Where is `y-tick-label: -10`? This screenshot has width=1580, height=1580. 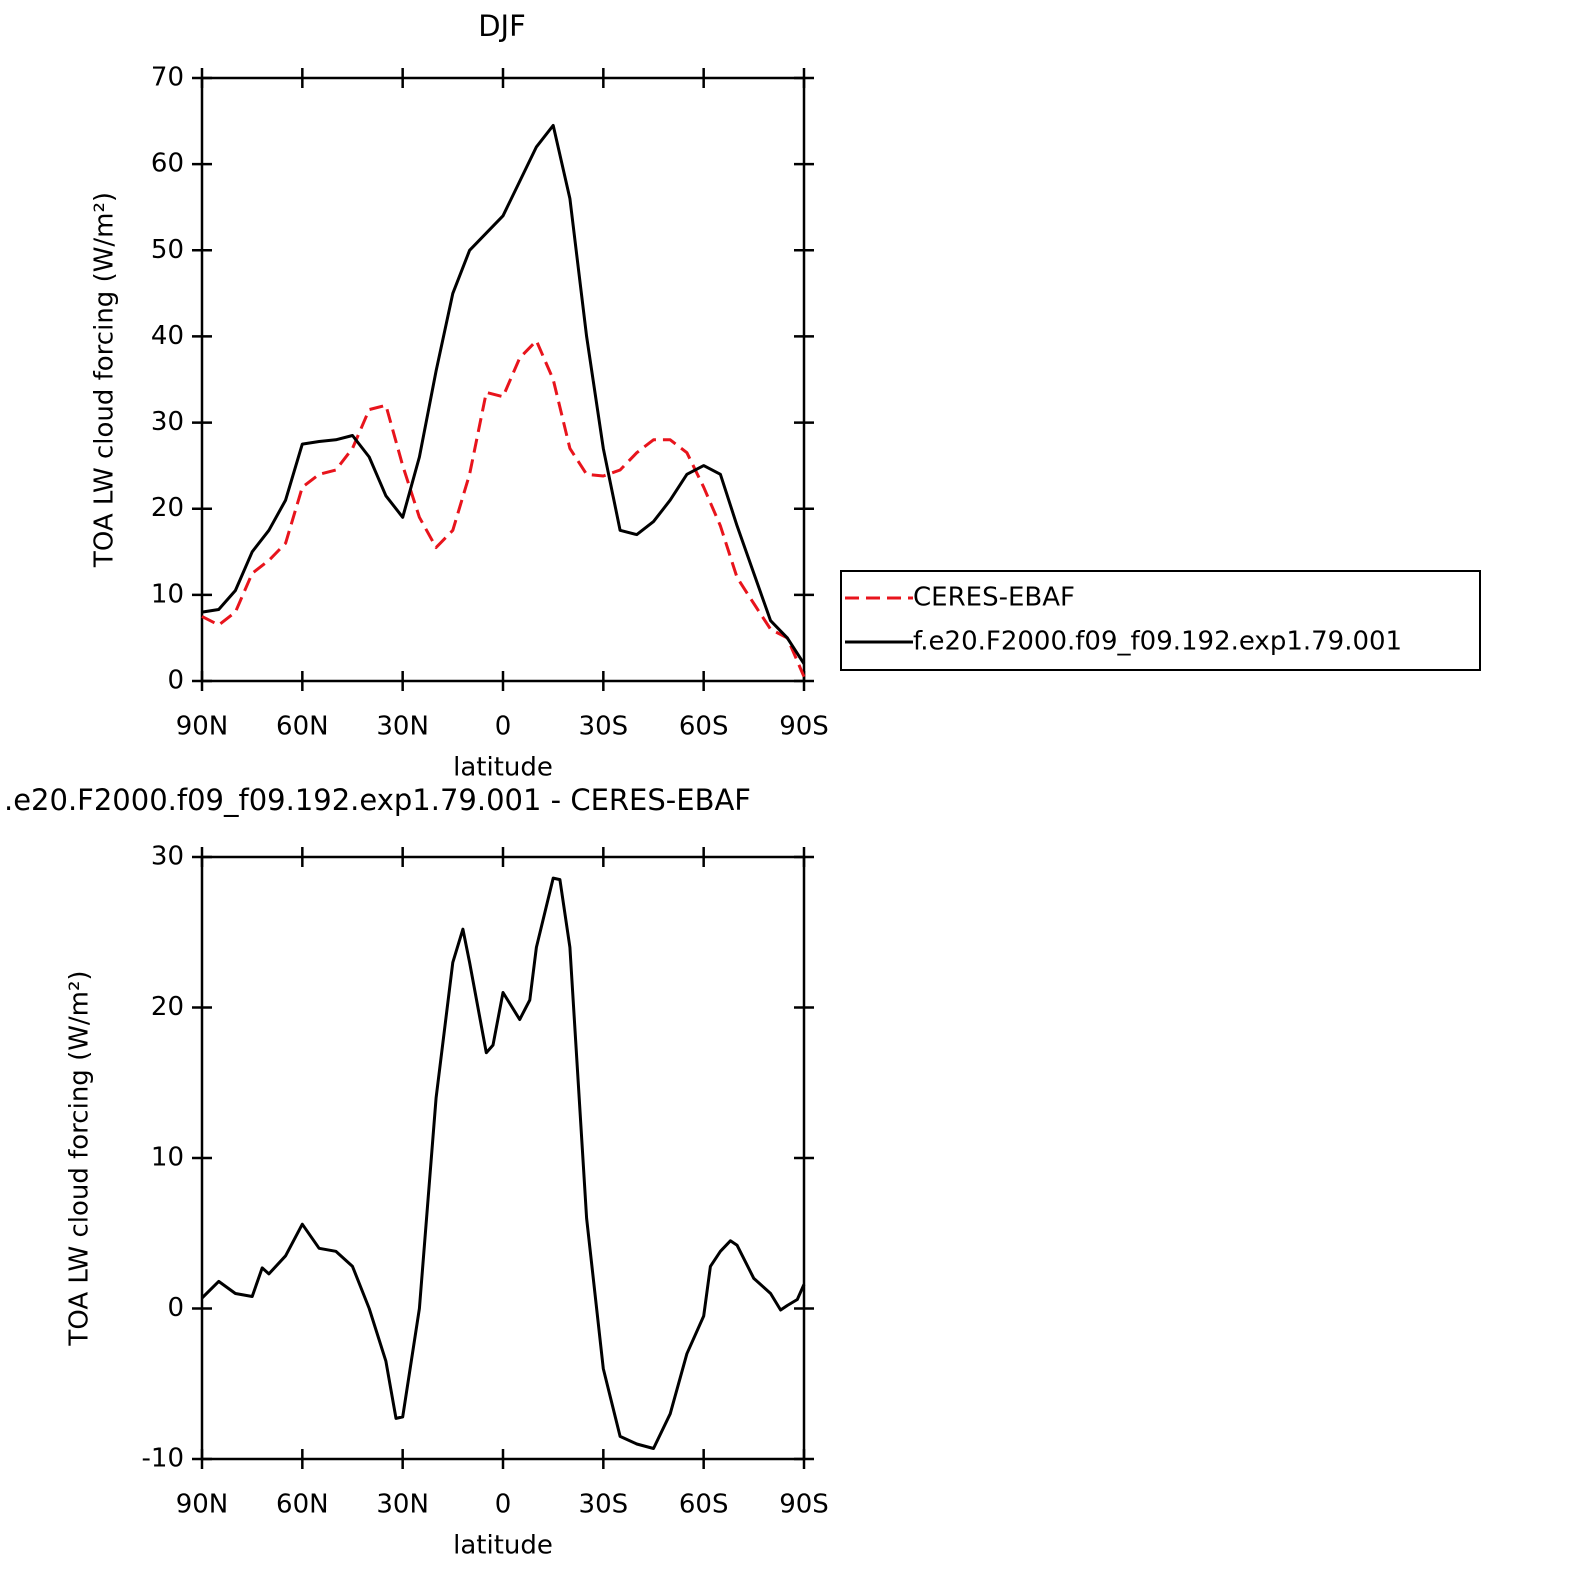 y-tick-label: -10 is located at coordinates (163, 1459).